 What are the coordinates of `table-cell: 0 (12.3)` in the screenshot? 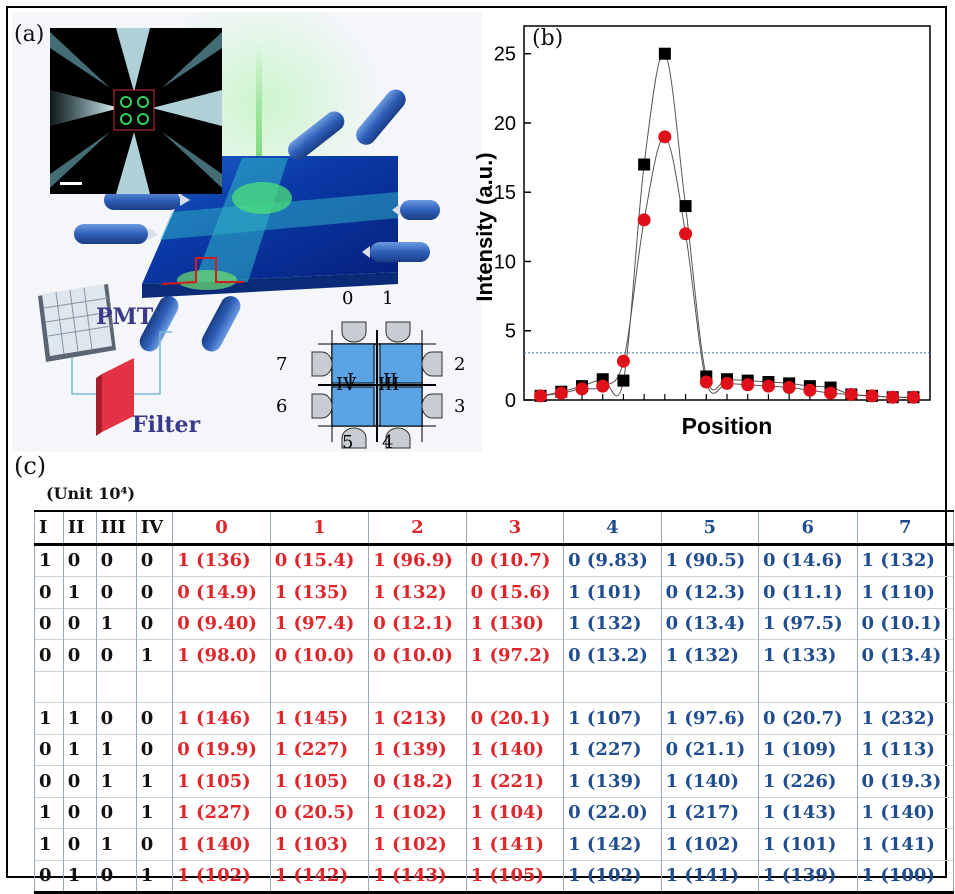 It's located at (710, 592).